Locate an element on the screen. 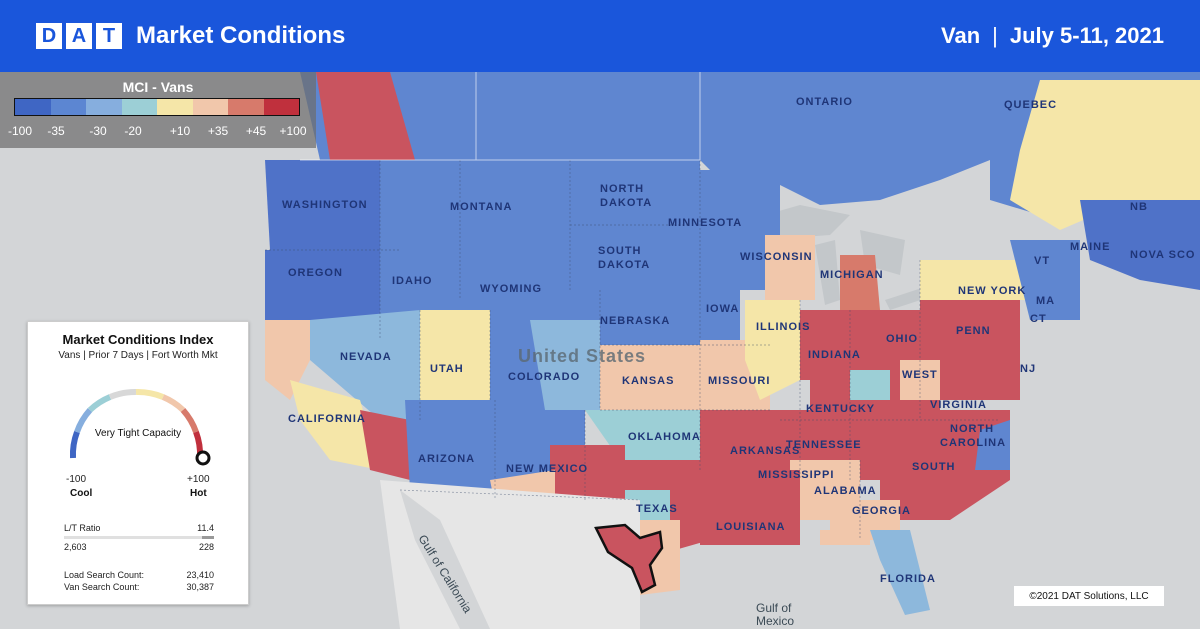 This screenshot has width=1200, height=629. region-minnesota-wi is located at coordinates (735, 230).